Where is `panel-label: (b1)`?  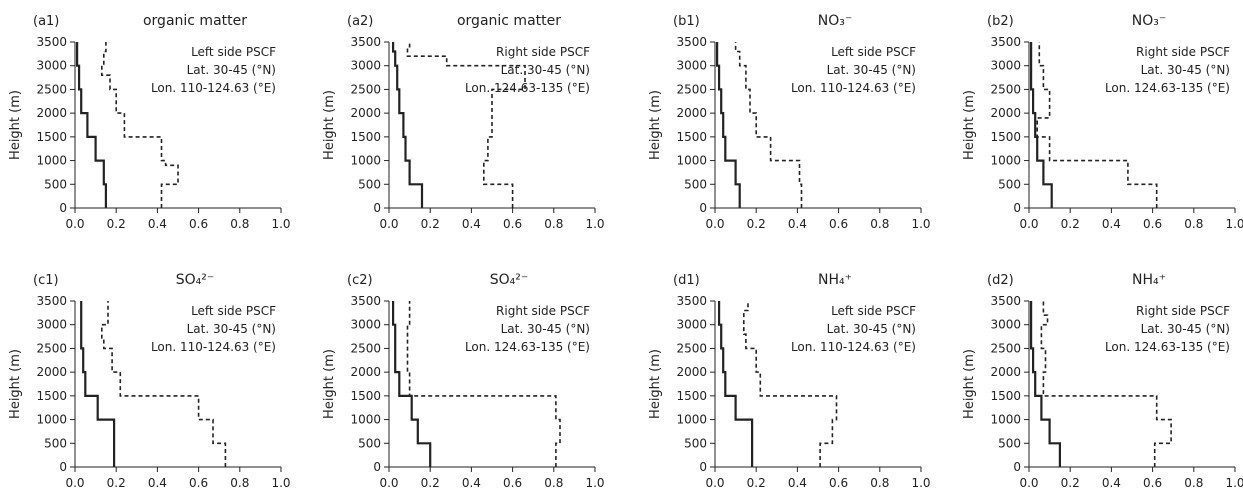 panel-label: (b1) is located at coordinates (686, 21).